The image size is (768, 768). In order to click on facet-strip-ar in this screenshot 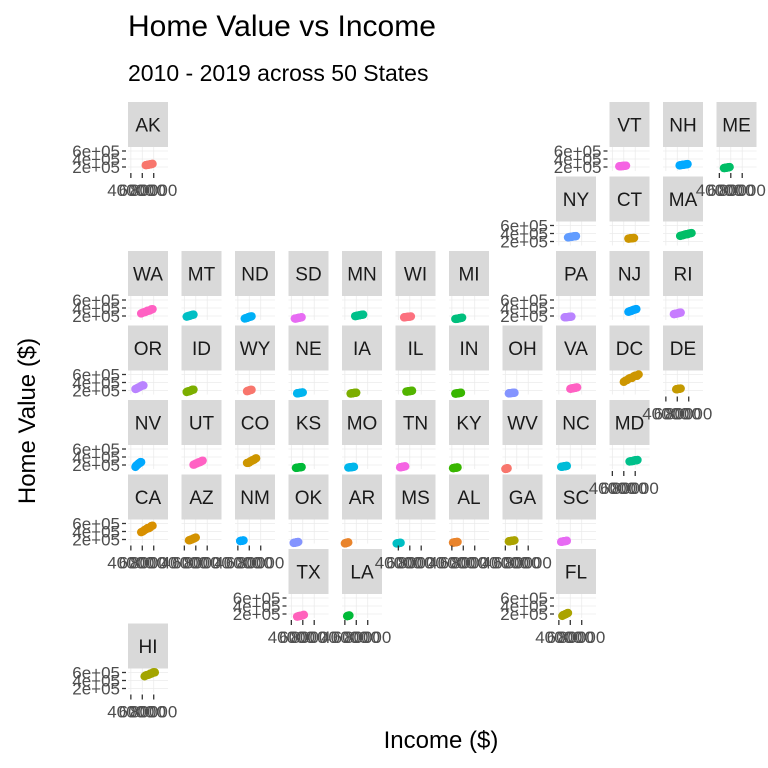, I will do `click(362, 497)`.